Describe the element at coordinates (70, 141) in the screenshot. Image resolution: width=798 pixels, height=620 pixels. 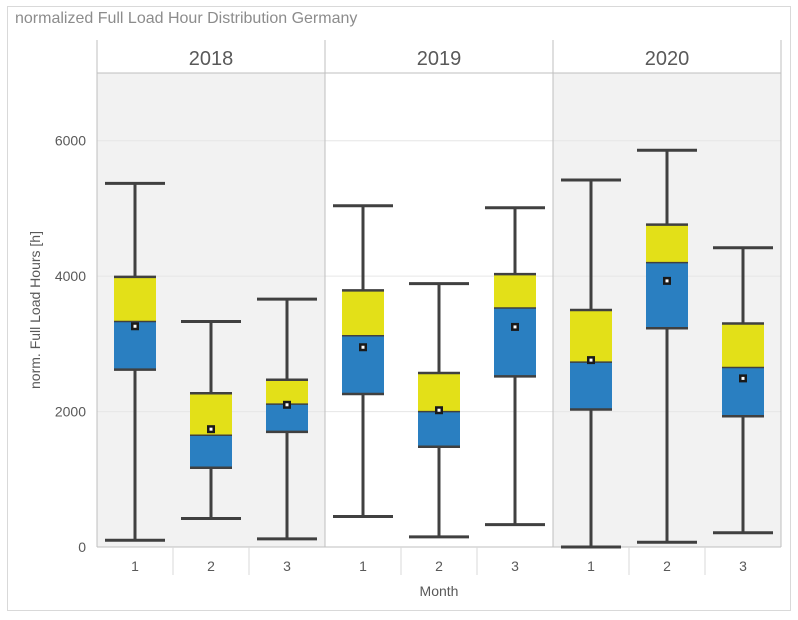
I see `y-tick-label-6000: 6000` at that location.